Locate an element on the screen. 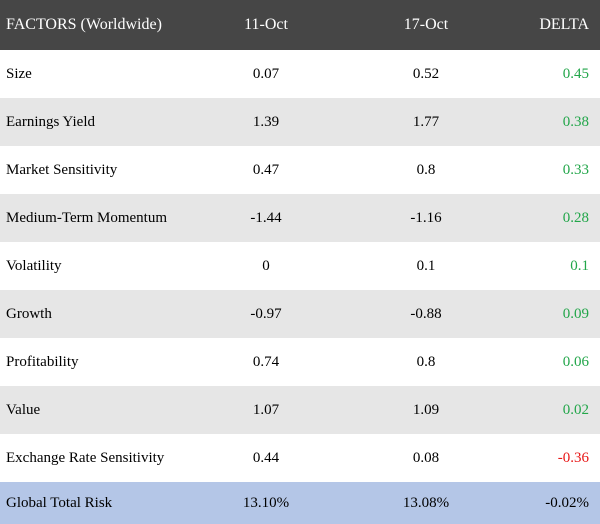  total-row: Global Total Risk 13.10% 13.08% -0.02% is located at coordinates (300, 503).